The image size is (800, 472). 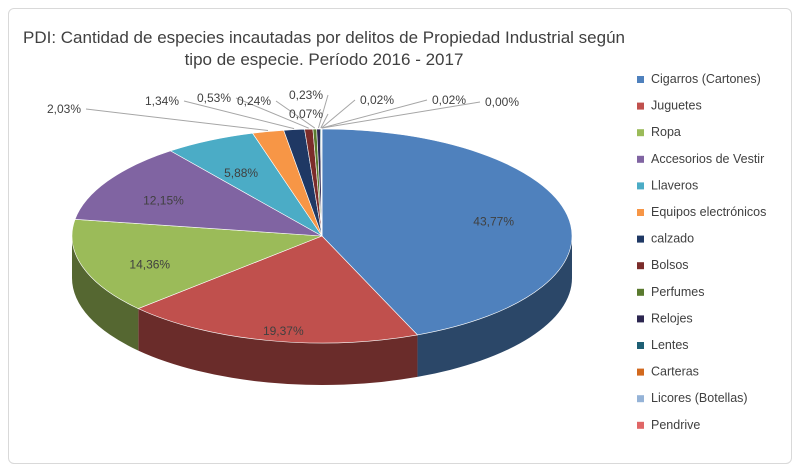 What do you see at coordinates (163, 201) in the screenshot?
I see `data-label-3: 12,15%` at bounding box center [163, 201].